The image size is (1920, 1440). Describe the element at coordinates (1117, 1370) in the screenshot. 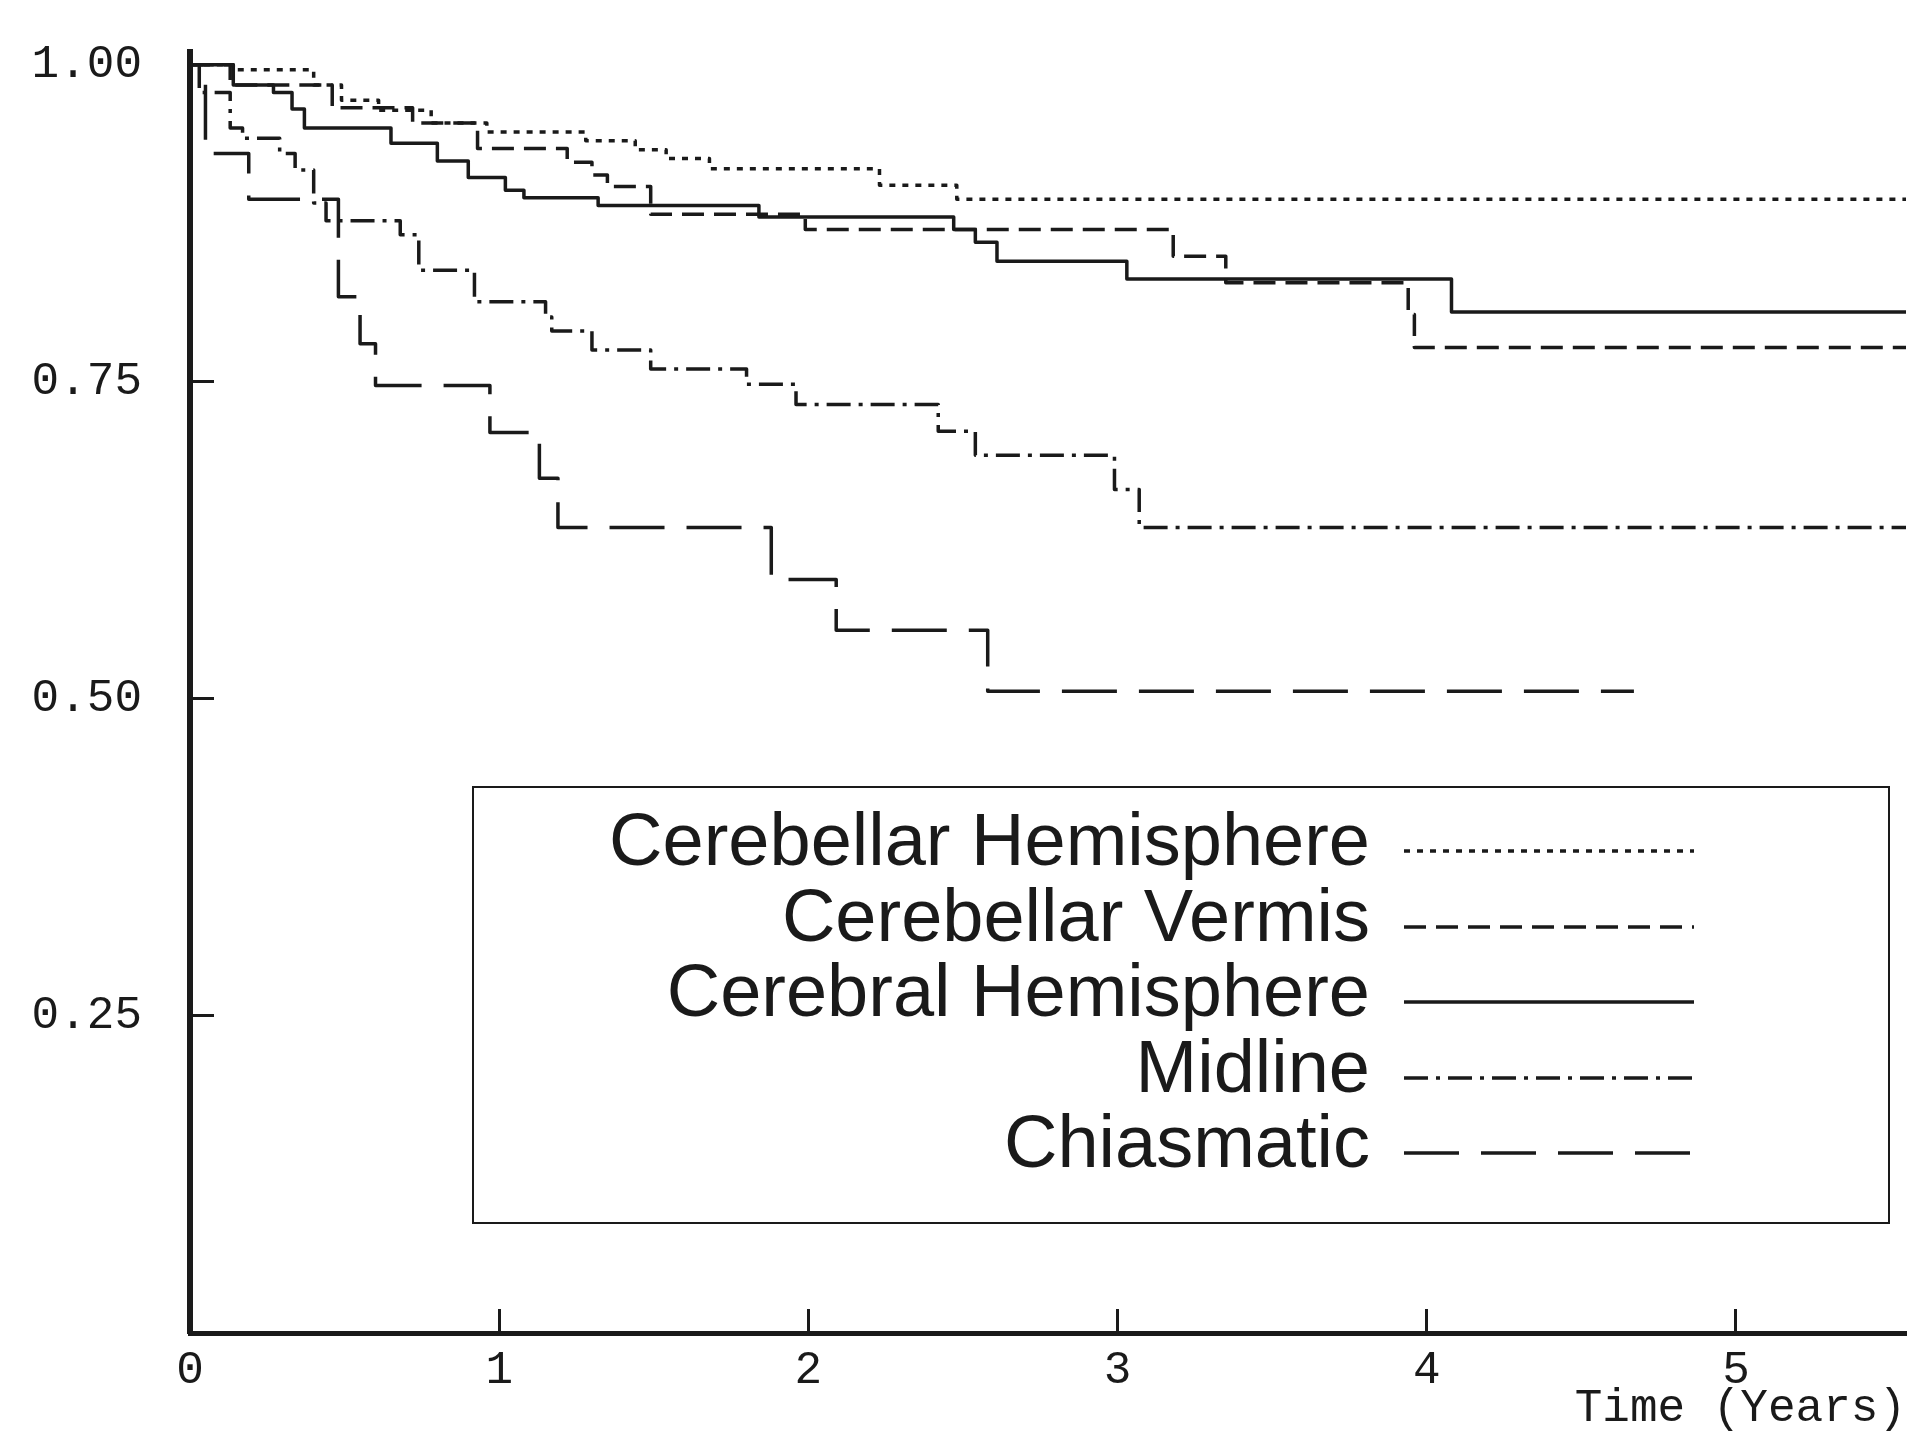

I see `x-tick-label: 3` at that location.